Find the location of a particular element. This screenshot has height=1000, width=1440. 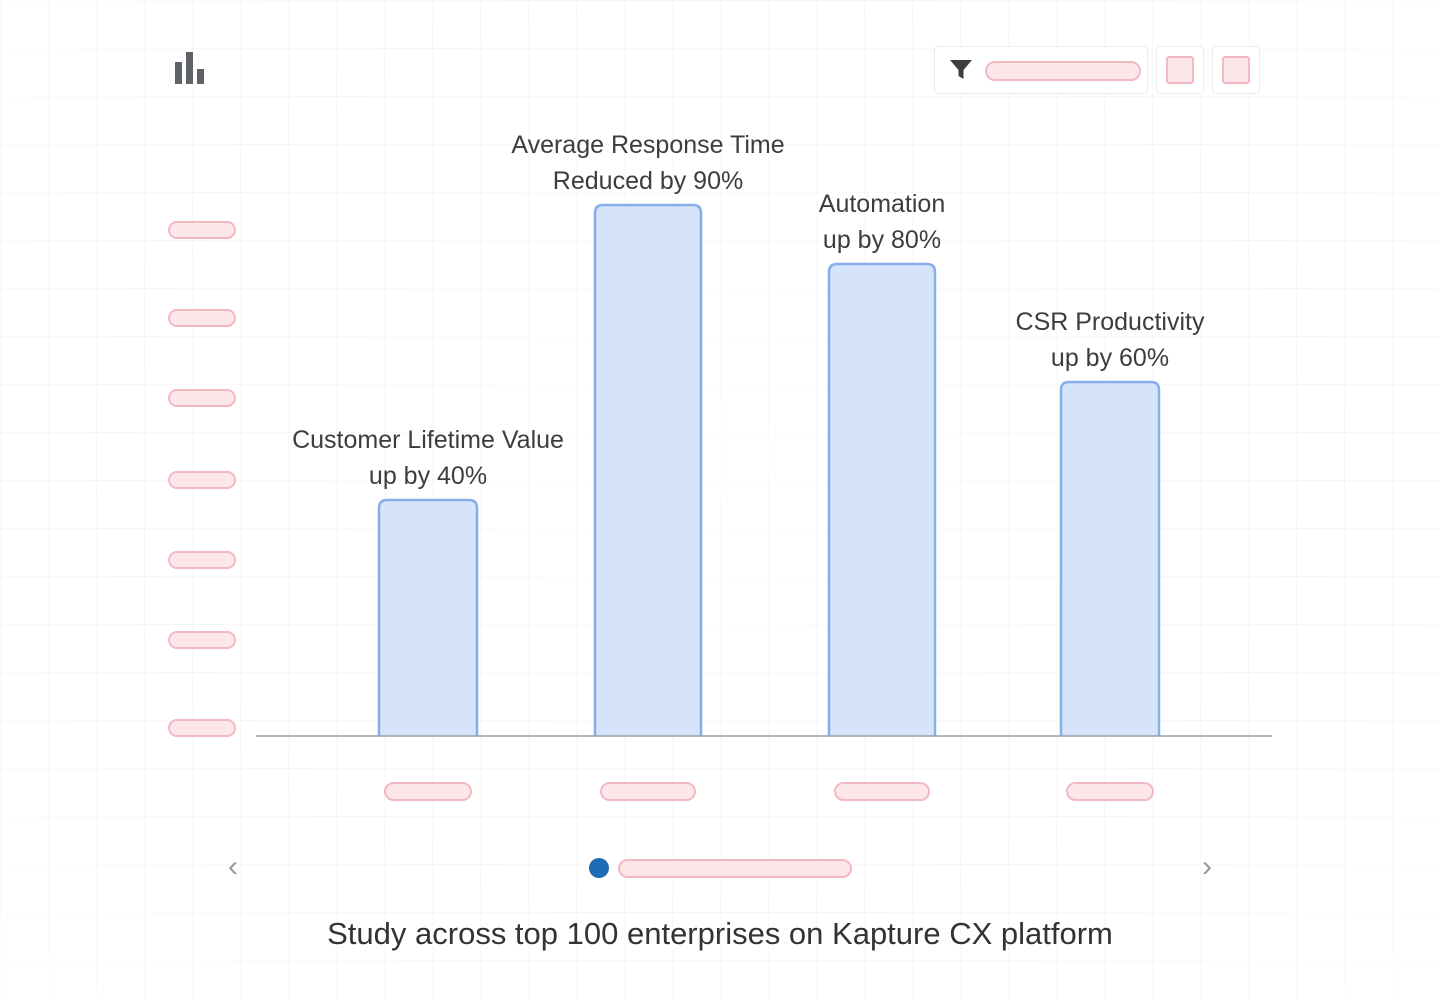

bar-label-1-line-1: Reduced by 90% is located at coordinates (648, 181).